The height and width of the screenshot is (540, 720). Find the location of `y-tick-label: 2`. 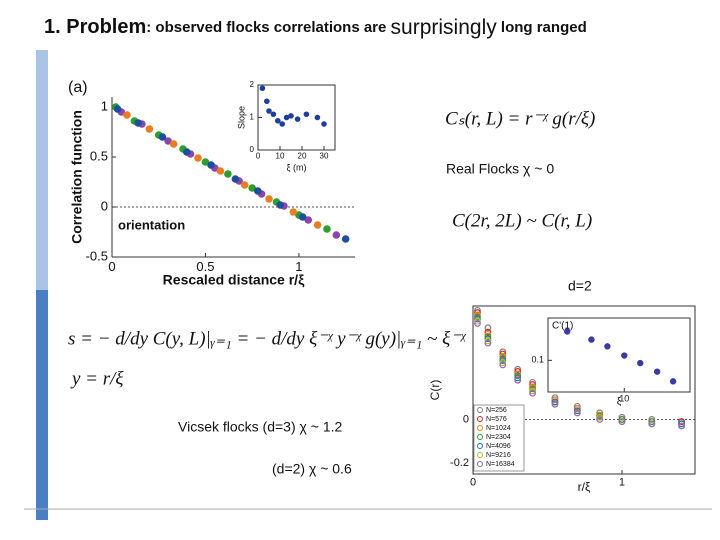

y-tick-label: 2 is located at coordinates (252, 84).